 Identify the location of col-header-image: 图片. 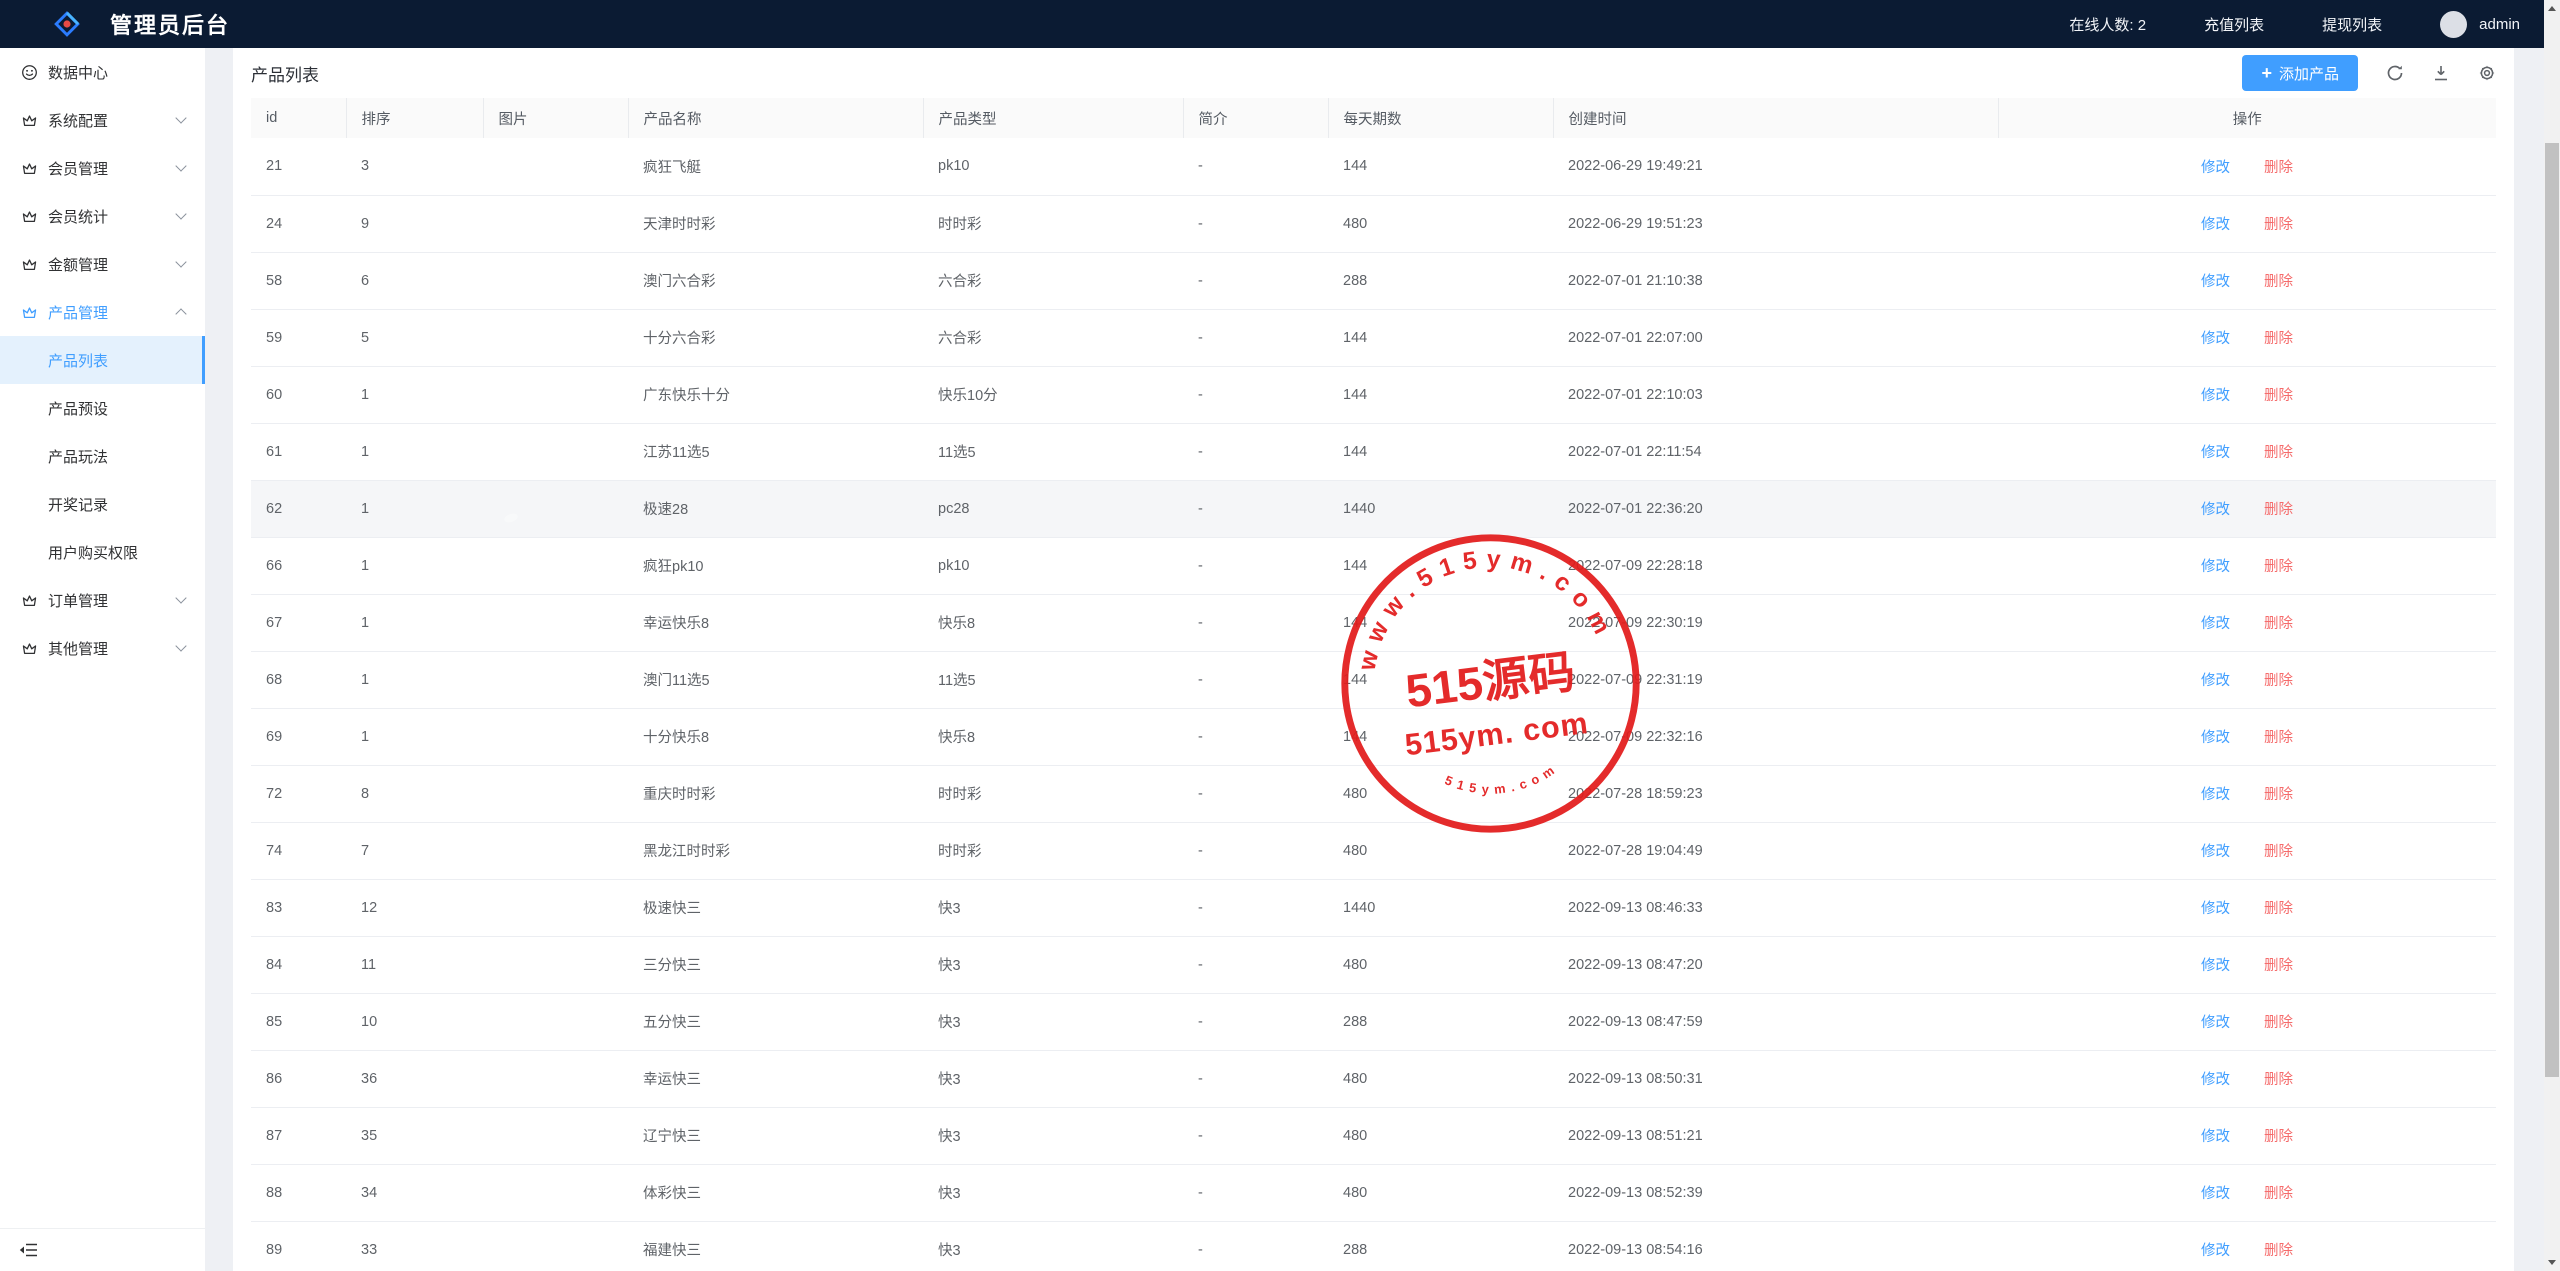
(556, 118).